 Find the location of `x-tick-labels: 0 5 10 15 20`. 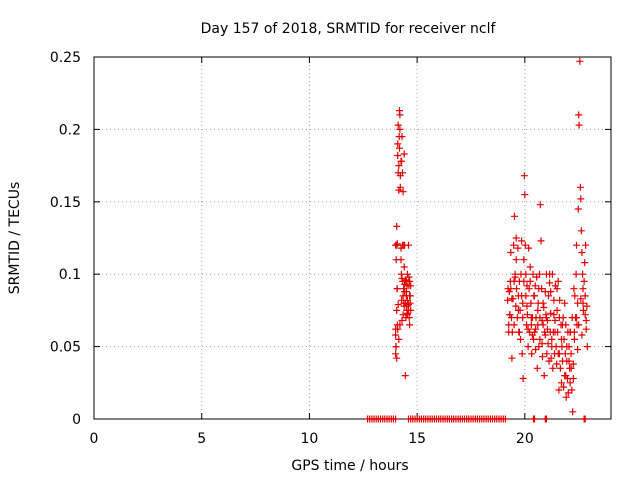

x-tick-labels: 0 5 10 15 20 is located at coordinates (312, 439).